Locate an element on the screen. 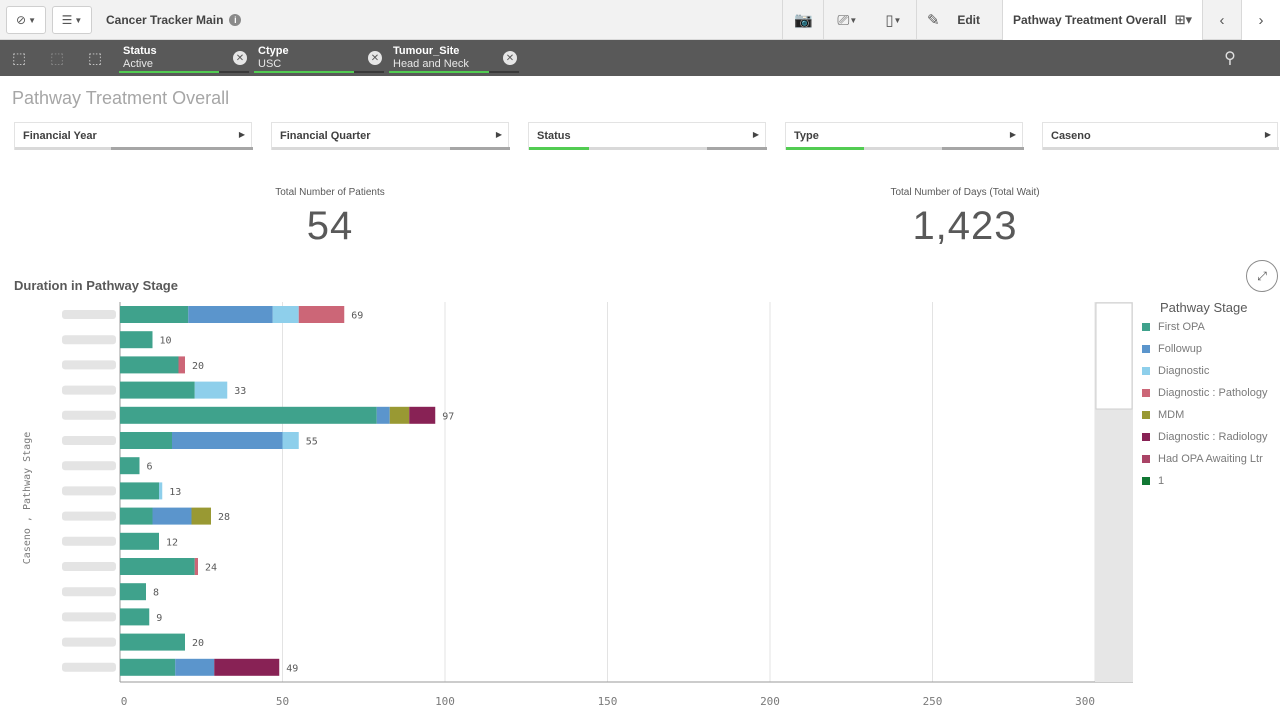  filter-type: Type ▶ is located at coordinates (904, 136).